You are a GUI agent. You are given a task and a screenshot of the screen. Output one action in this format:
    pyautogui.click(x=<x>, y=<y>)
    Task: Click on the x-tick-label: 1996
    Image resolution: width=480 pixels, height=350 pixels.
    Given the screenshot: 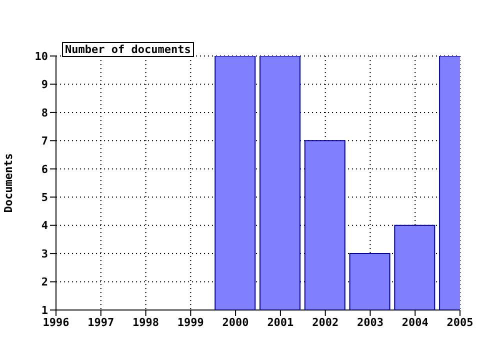 What is the action you would take?
    pyautogui.click(x=56, y=322)
    